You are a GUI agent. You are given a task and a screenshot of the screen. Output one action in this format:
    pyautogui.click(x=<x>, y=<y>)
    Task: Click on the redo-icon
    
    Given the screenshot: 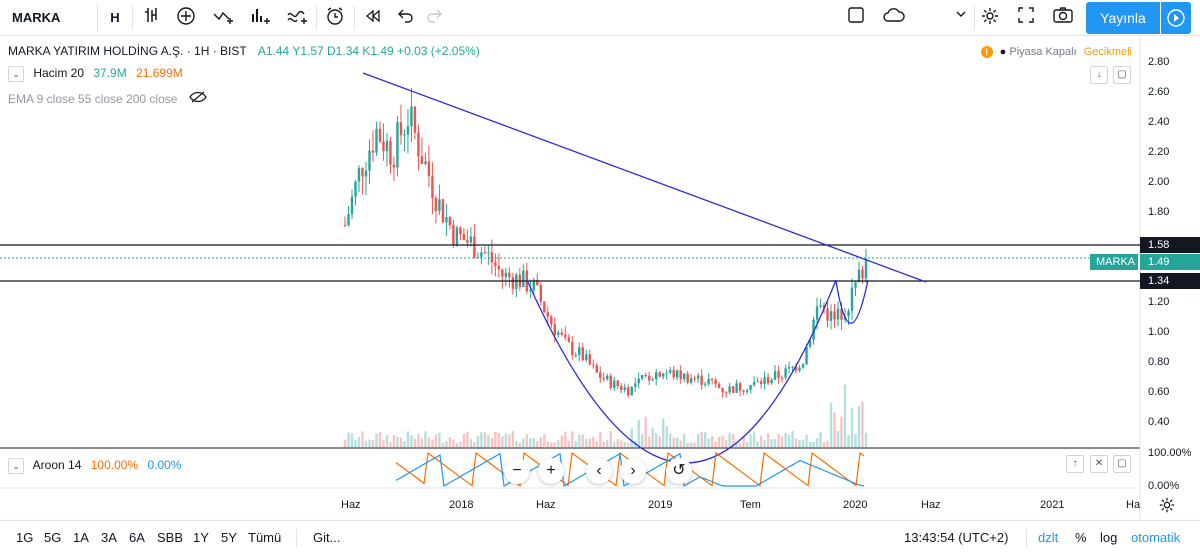 What is the action you would take?
    pyautogui.click(x=434, y=18)
    